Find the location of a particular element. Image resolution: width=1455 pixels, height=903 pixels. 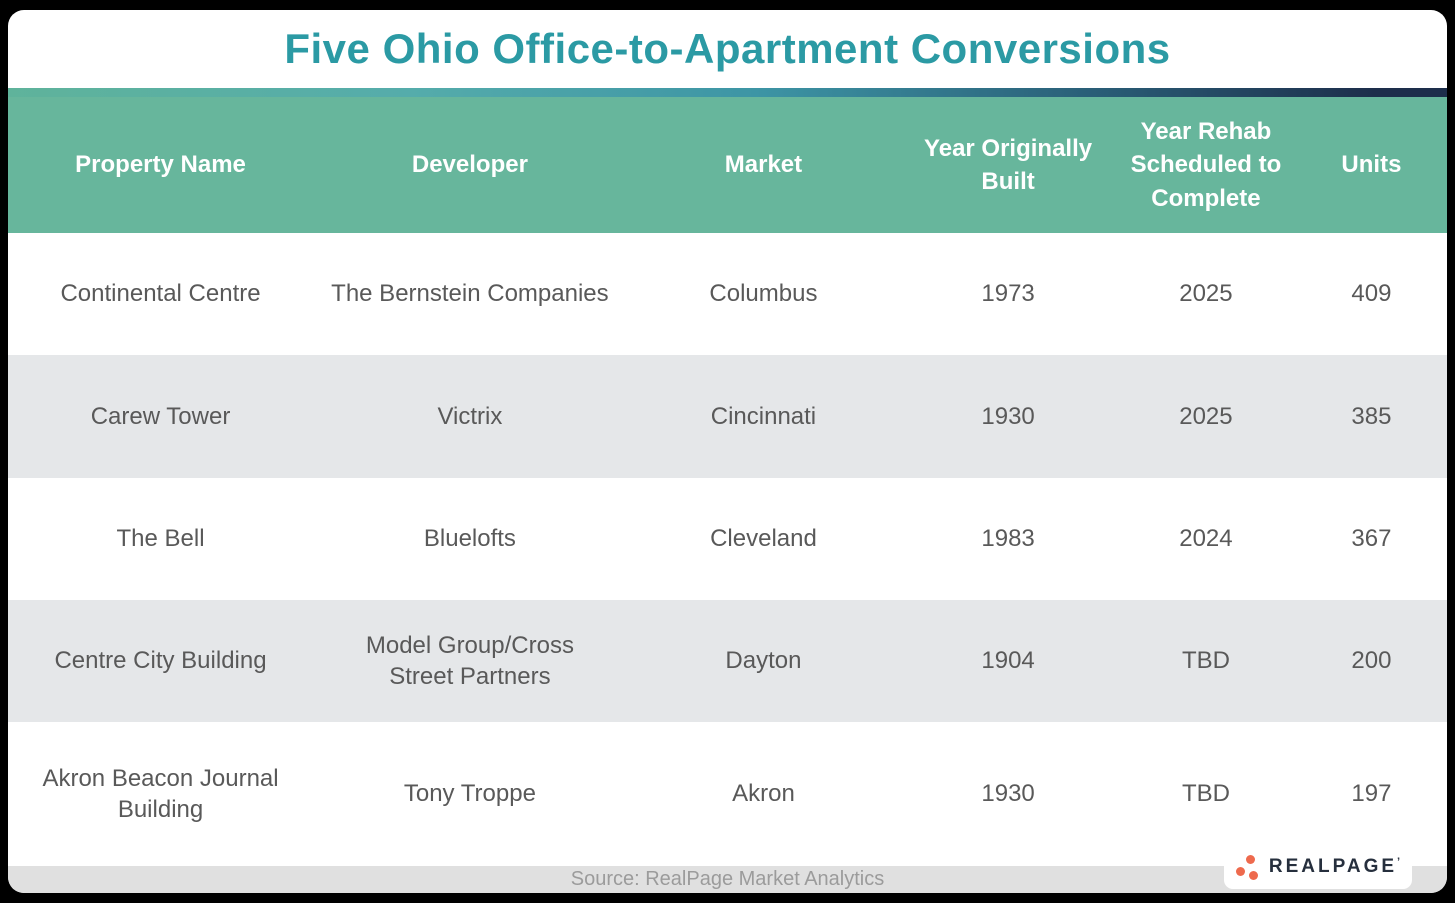

cell-developer: Victrix is located at coordinates (470, 416).